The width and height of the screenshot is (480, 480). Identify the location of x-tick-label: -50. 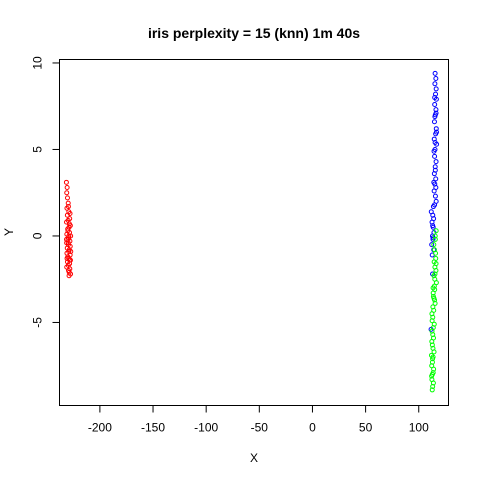
(260, 428).